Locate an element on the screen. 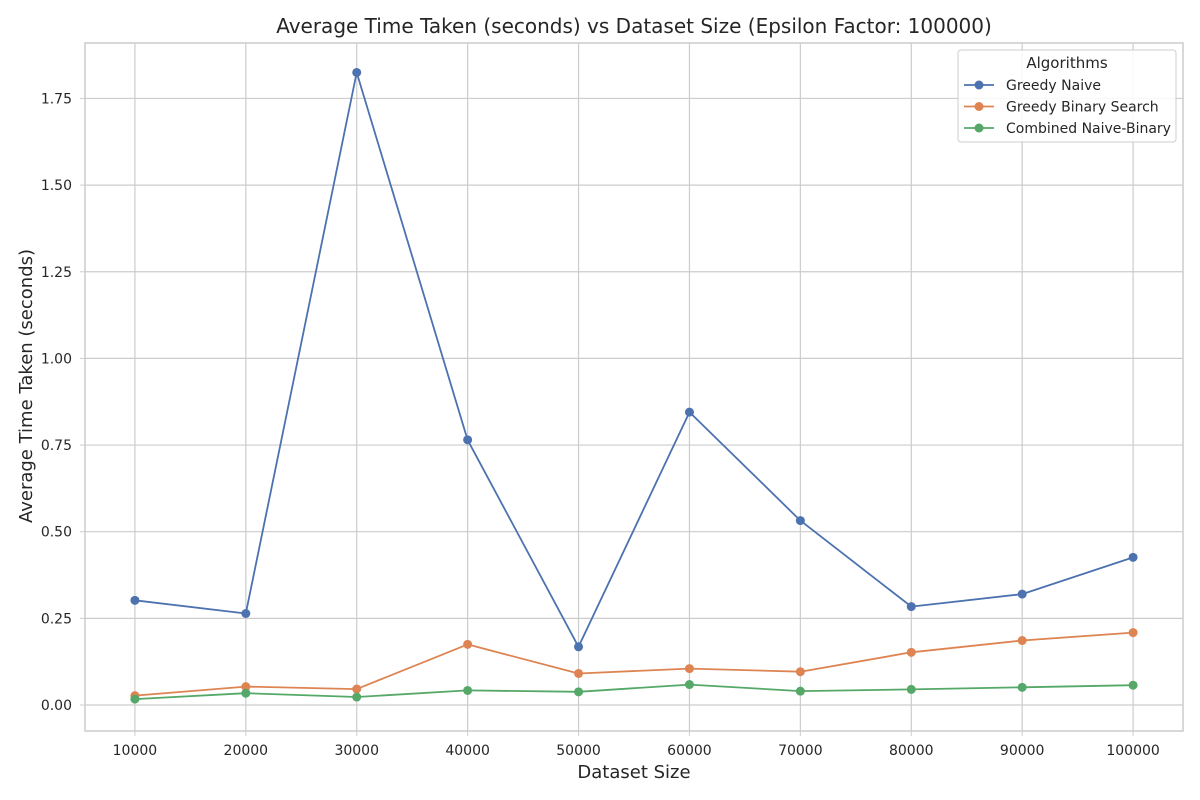  y-tick-label: 0.25 is located at coordinates (56, 619).